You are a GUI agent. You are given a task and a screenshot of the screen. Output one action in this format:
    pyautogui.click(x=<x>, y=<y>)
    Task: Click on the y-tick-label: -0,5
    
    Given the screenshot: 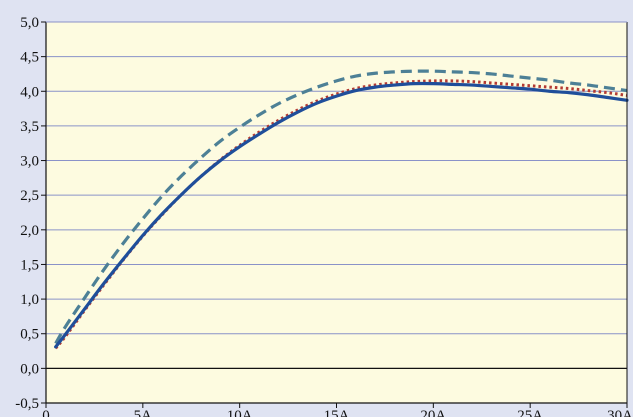 What is the action you would take?
    pyautogui.click(x=27, y=404)
    